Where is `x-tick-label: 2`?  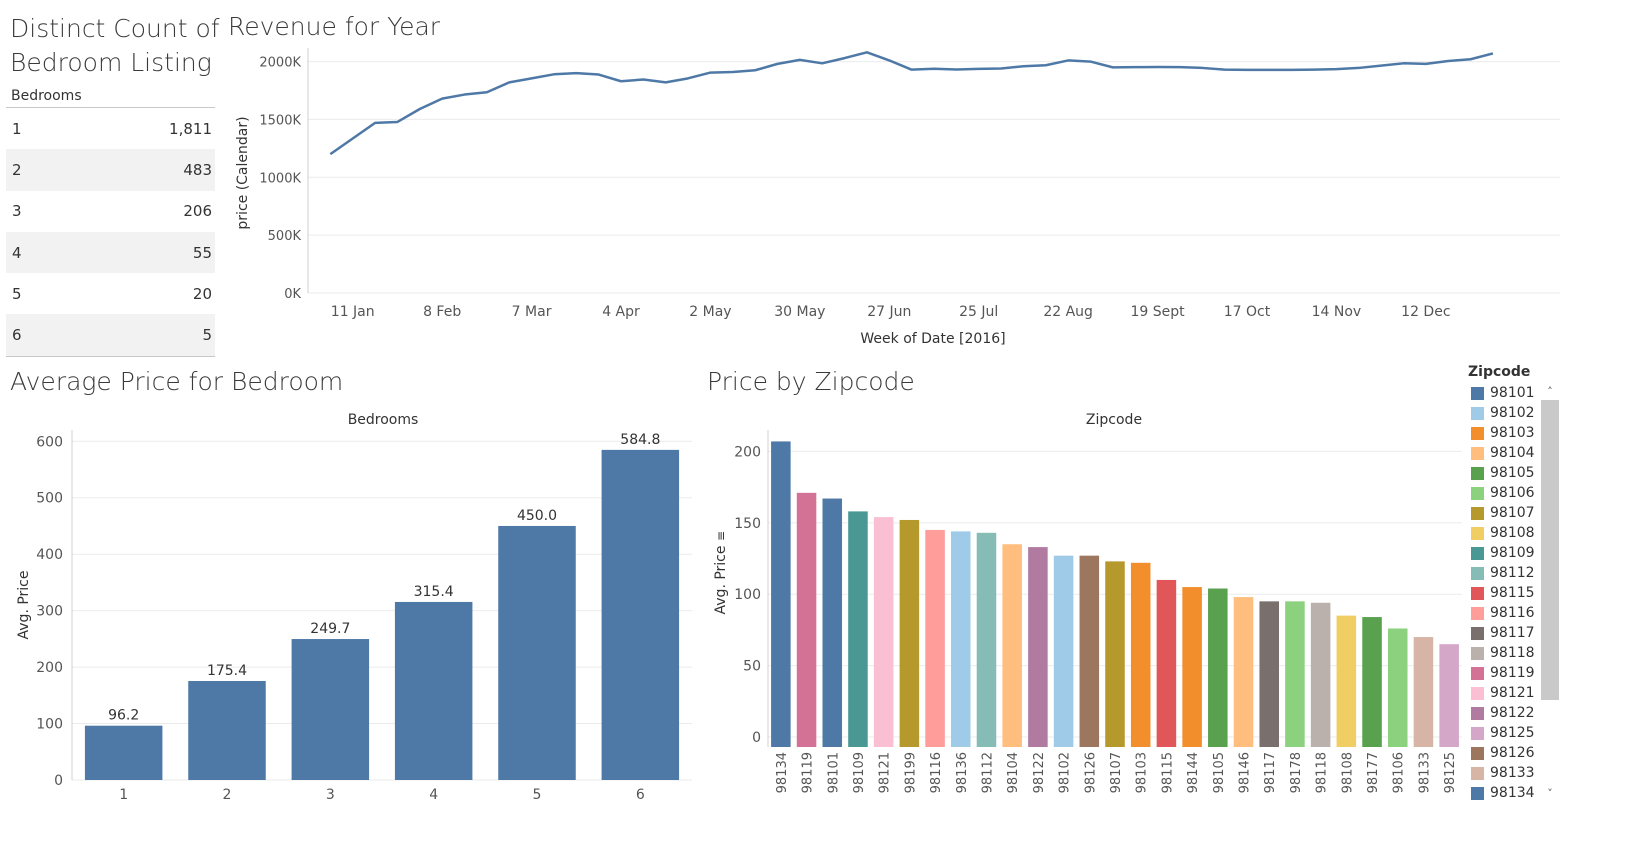
x-tick-label: 2 is located at coordinates (227, 795).